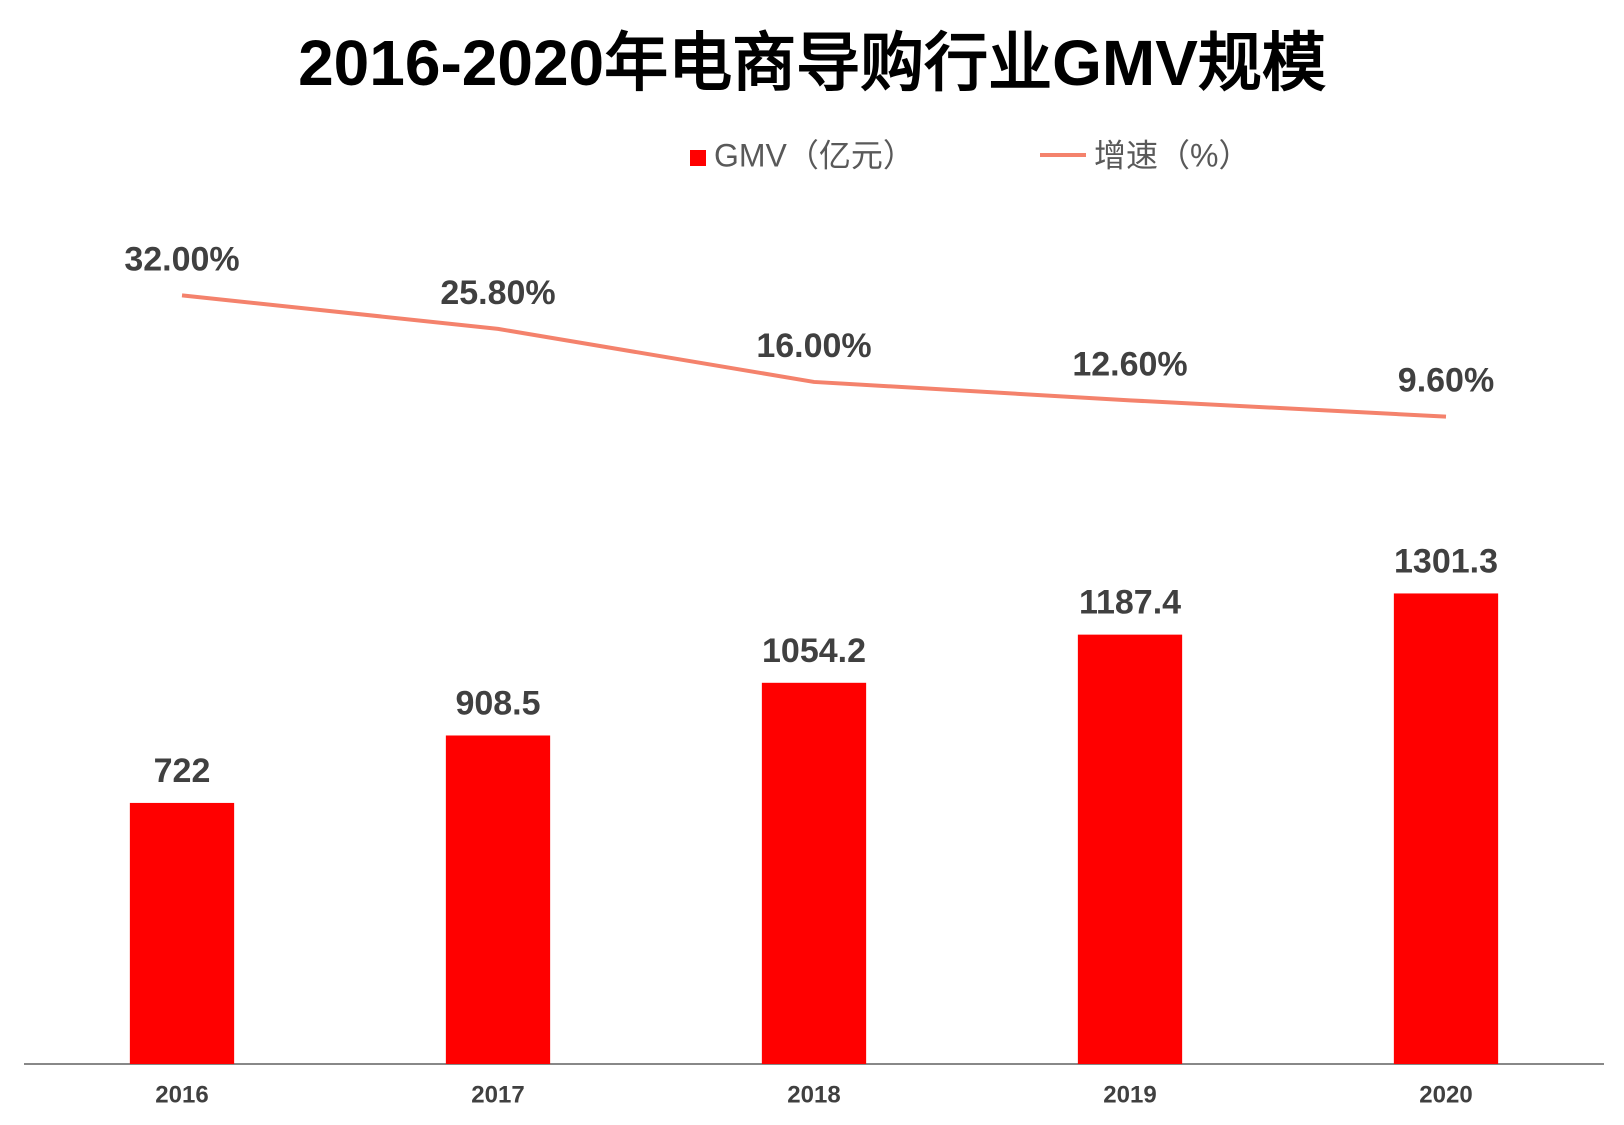  I want to click on x-tick-label: 2018, so click(813, 1094).